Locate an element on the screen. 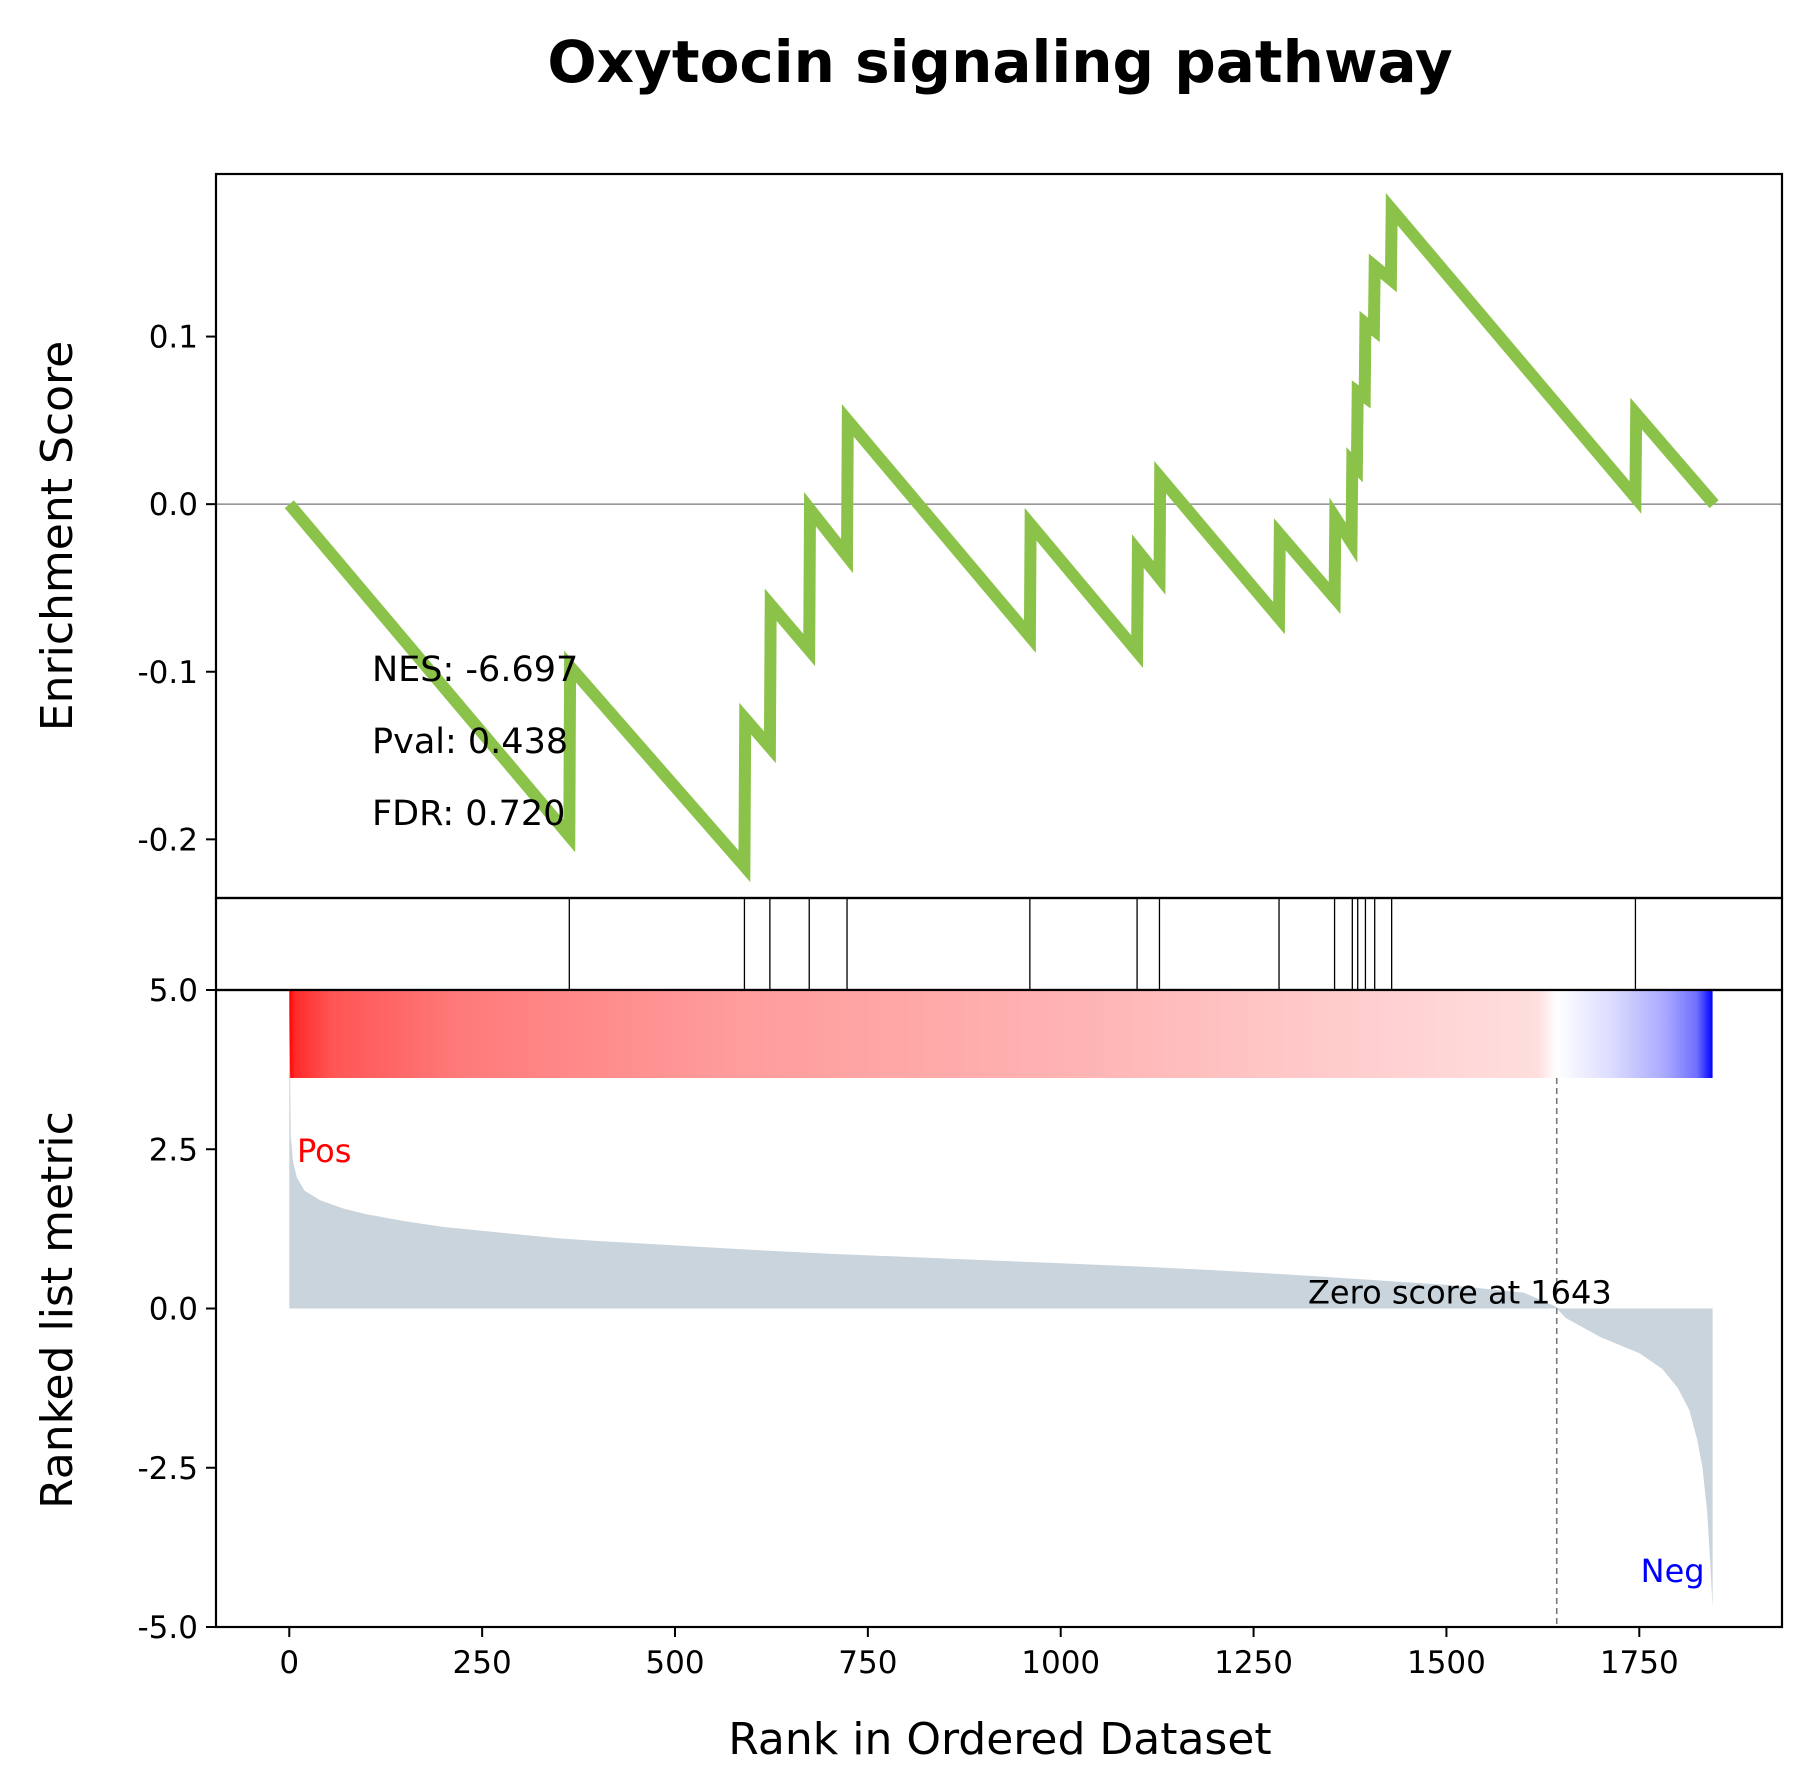 The height and width of the screenshot is (1786, 1807). ranked-metric-y-tick-label: 0.0 is located at coordinates (173, 1310).